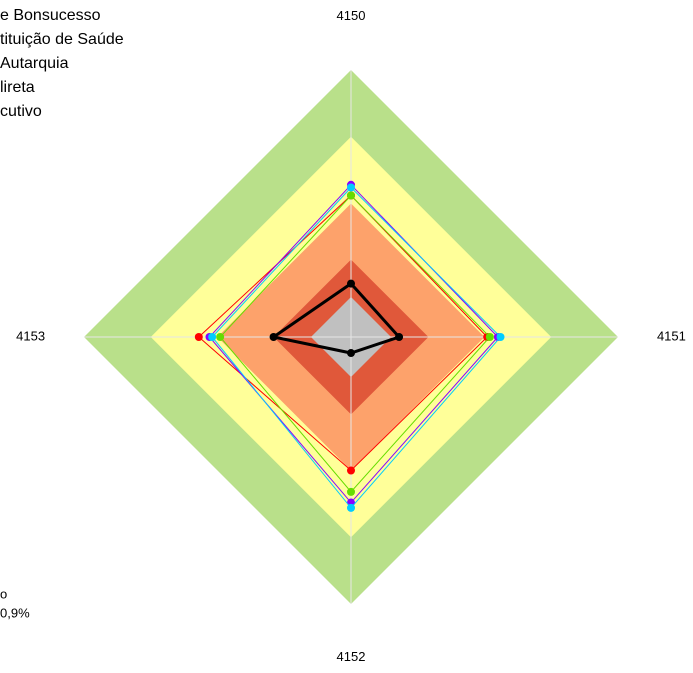 This screenshot has width=693, height=673. Describe the element at coordinates (50, 15) in the screenshot. I see `legend-label: e Bonsucesso` at that location.